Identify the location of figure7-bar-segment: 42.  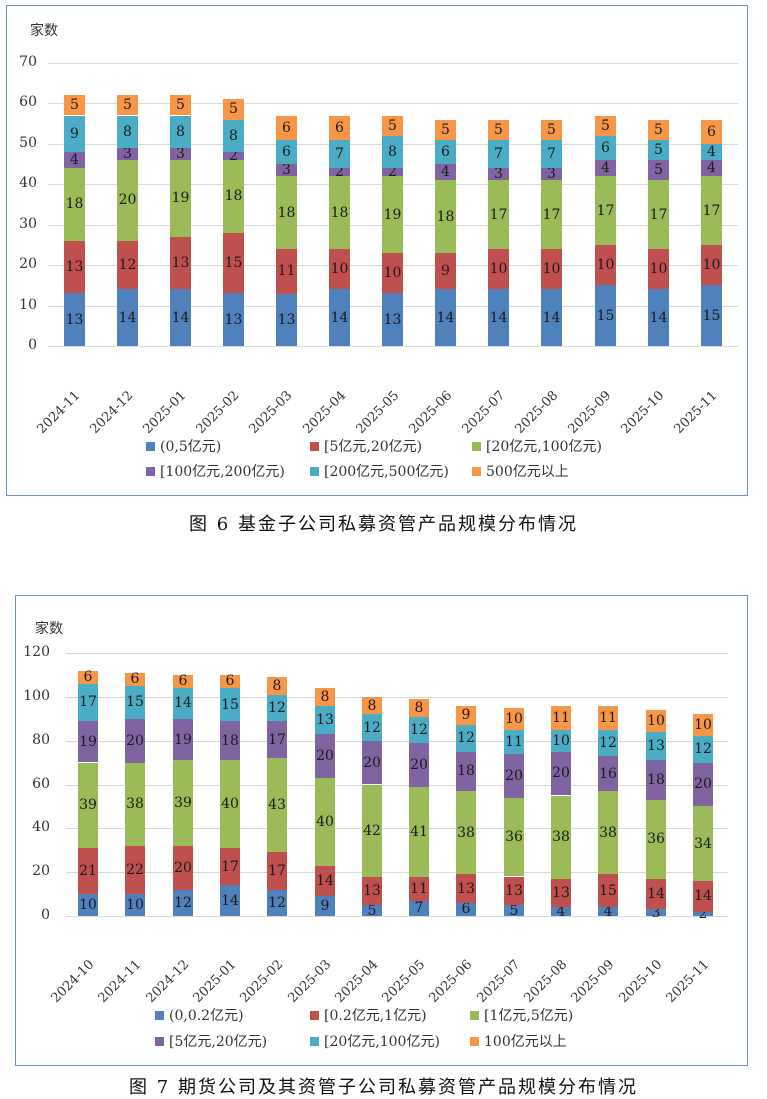
(372, 830).